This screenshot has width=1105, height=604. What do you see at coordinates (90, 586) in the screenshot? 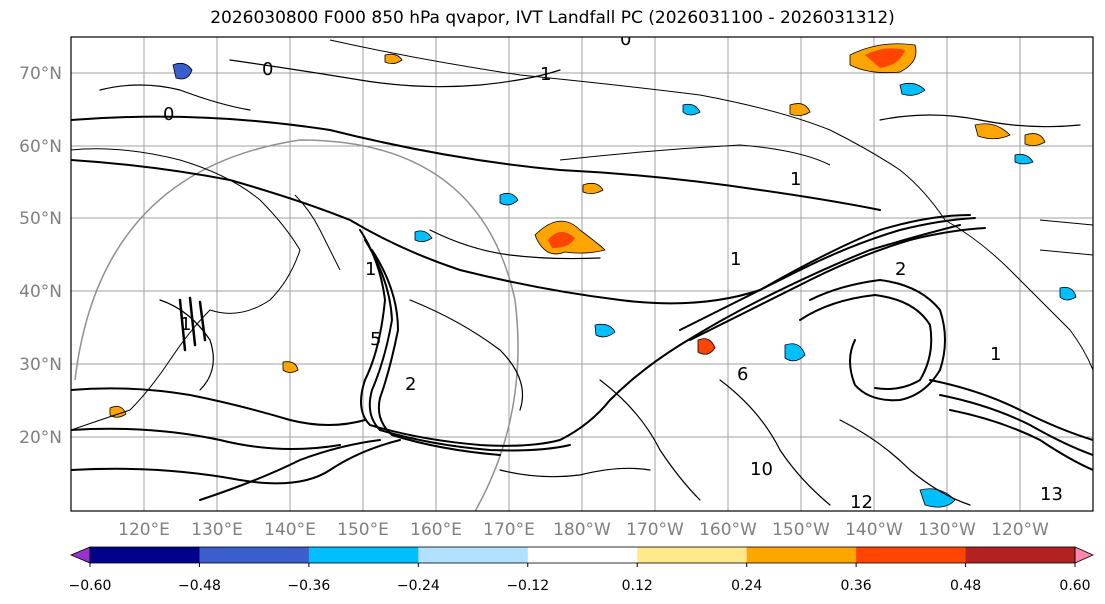
I see `colorbar-tick-label: −0.60` at bounding box center [90, 586].